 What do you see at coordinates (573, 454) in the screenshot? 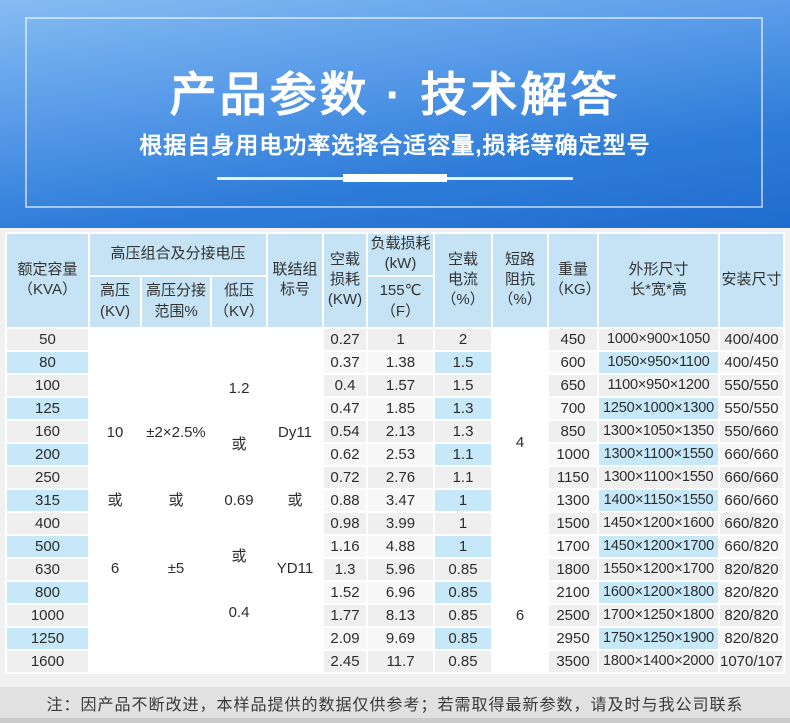
I see `cell-weight: 1000` at bounding box center [573, 454].